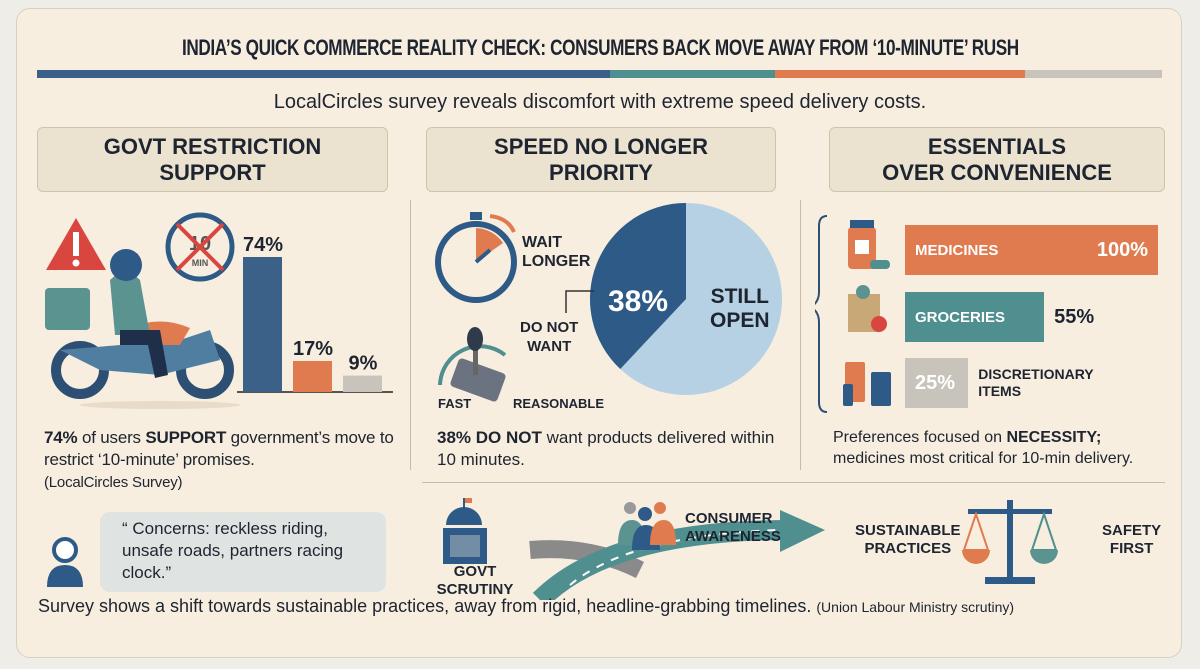 This screenshot has width=1200, height=669. Describe the element at coordinates (733, 527) in the screenshot. I see `consumer-awareness-label: CONSUMER AWARENESS` at that location.